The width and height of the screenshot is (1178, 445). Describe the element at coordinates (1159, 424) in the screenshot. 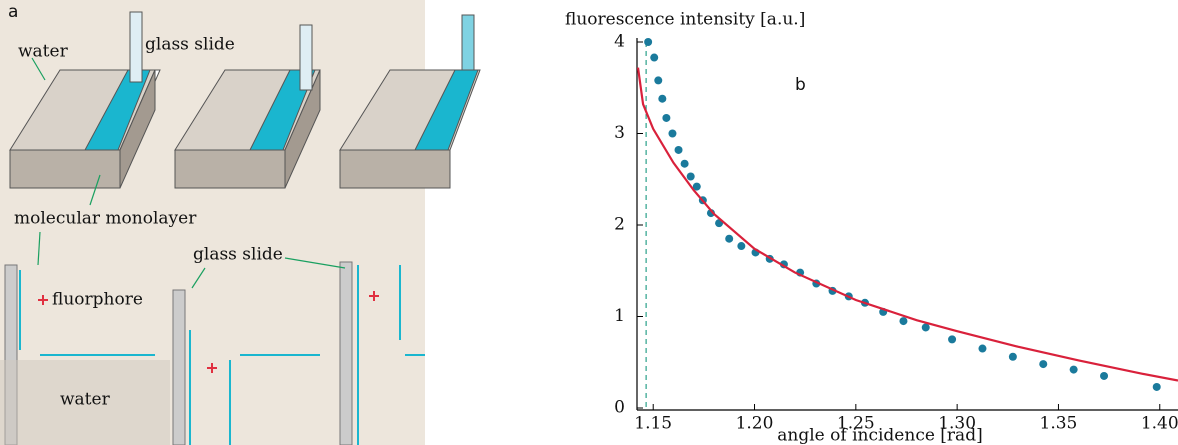

I see `x-tick-label: 1.40` at that location.